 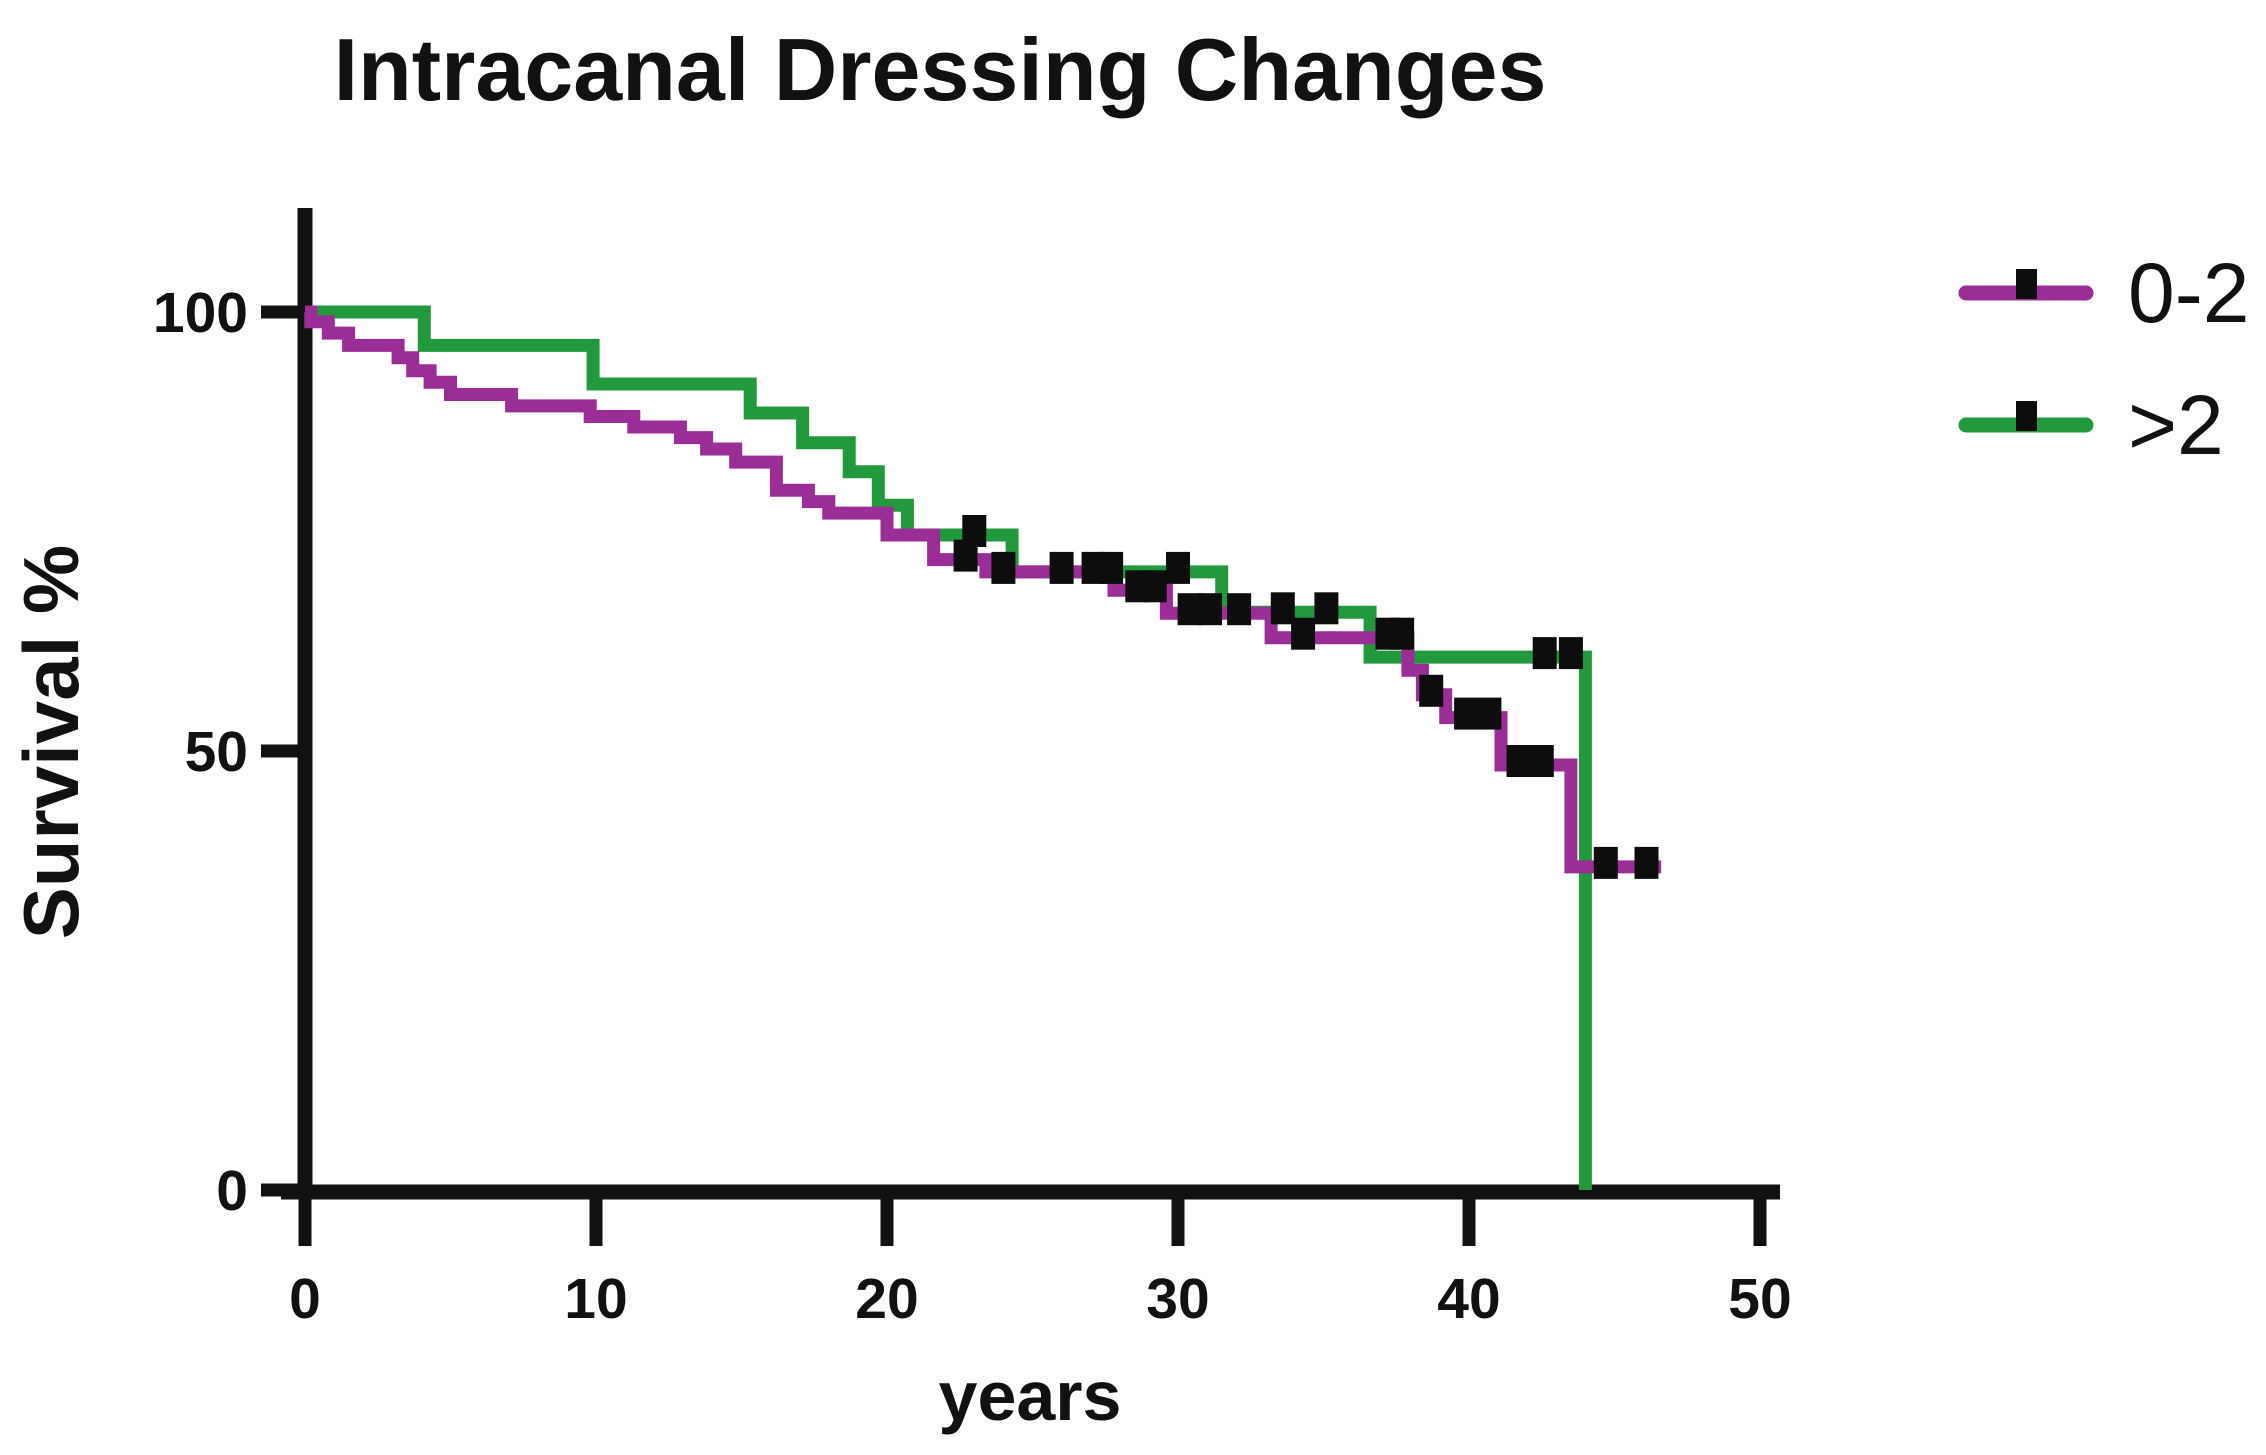 What do you see at coordinates (232, 1191) in the screenshot?
I see `y-tick-label: 0` at bounding box center [232, 1191].